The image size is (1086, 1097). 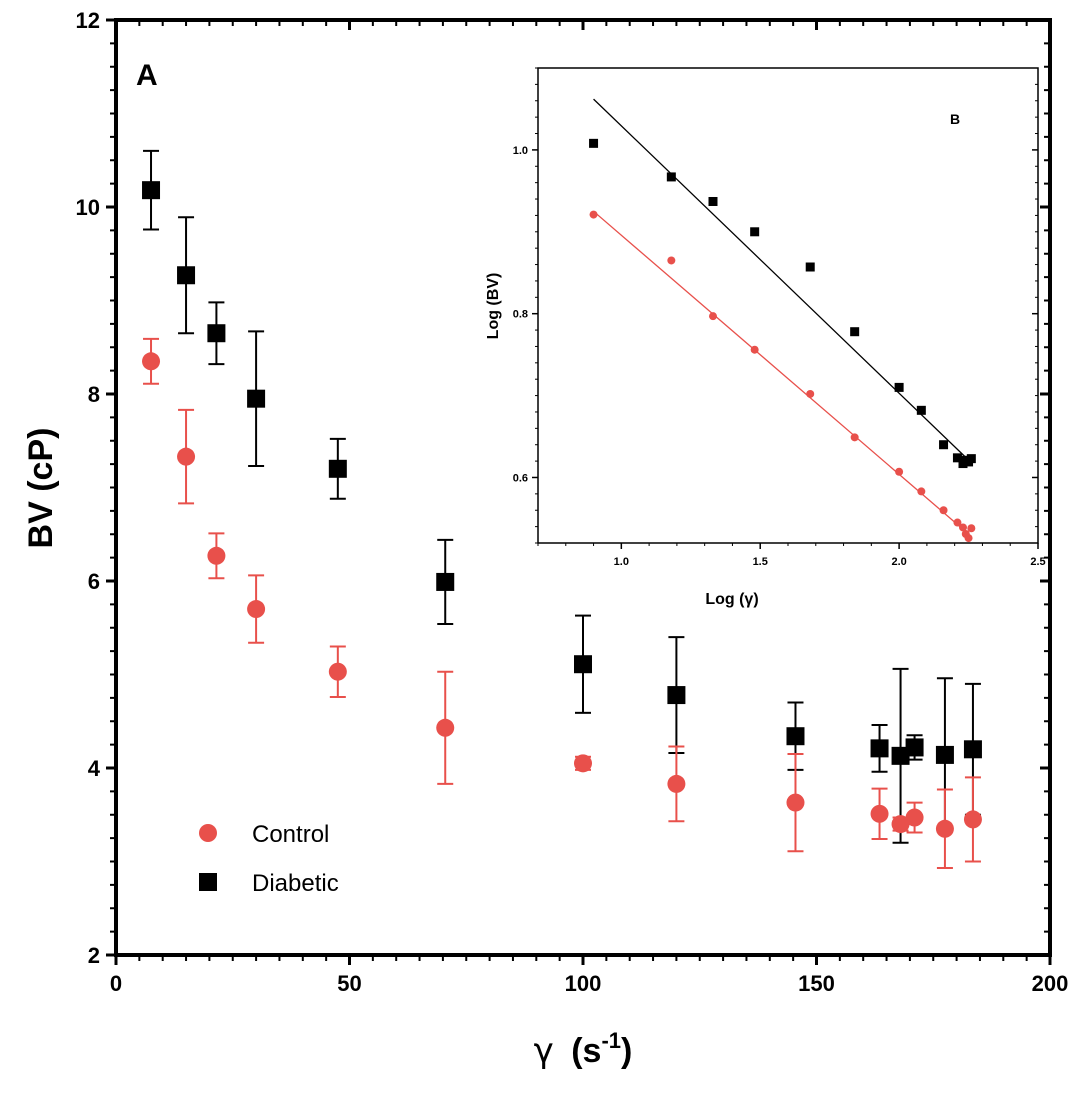 I want to click on x-axis-unit: (s, so click(x=586, y=1051).